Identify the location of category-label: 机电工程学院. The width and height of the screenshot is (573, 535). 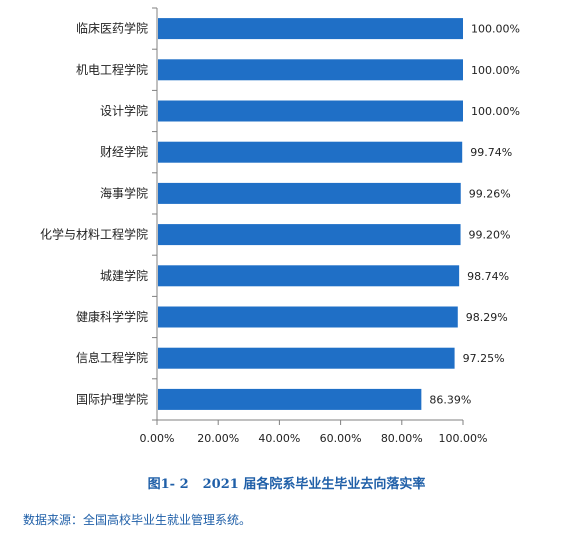
(112, 69).